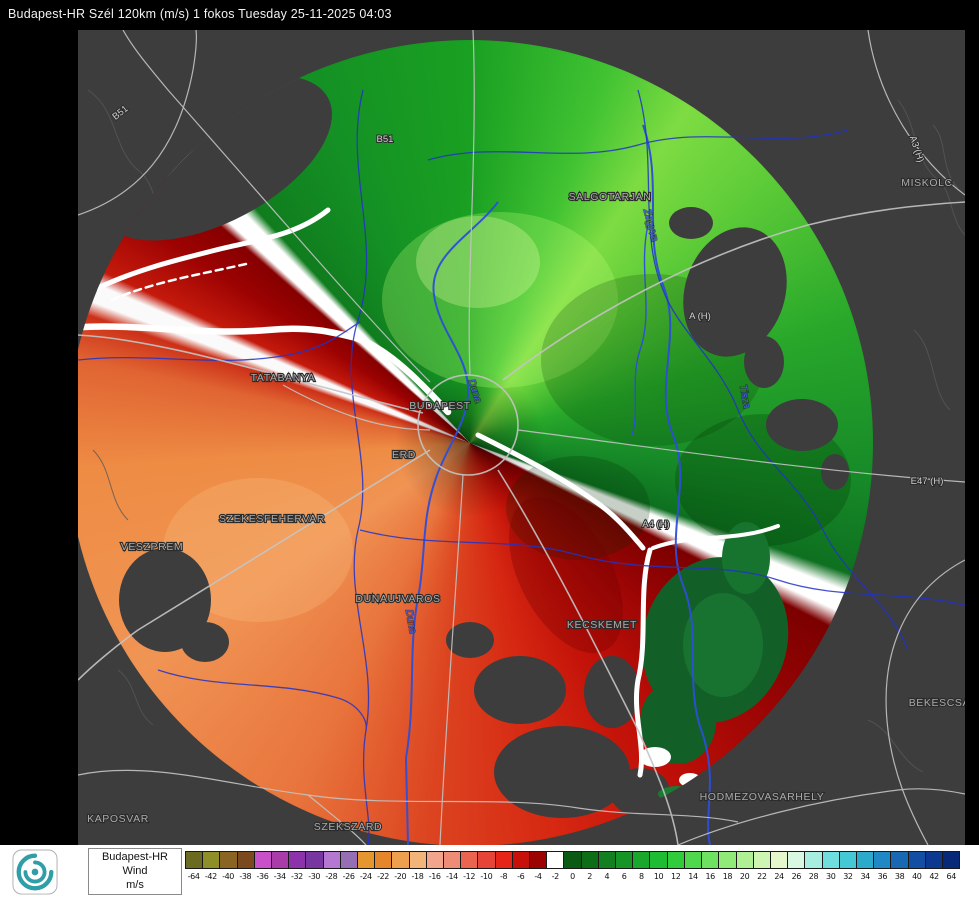 The width and height of the screenshot is (979, 900). Describe the element at coordinates (404, 455) in the screenshot. I see `city-label: ERD` at that location.